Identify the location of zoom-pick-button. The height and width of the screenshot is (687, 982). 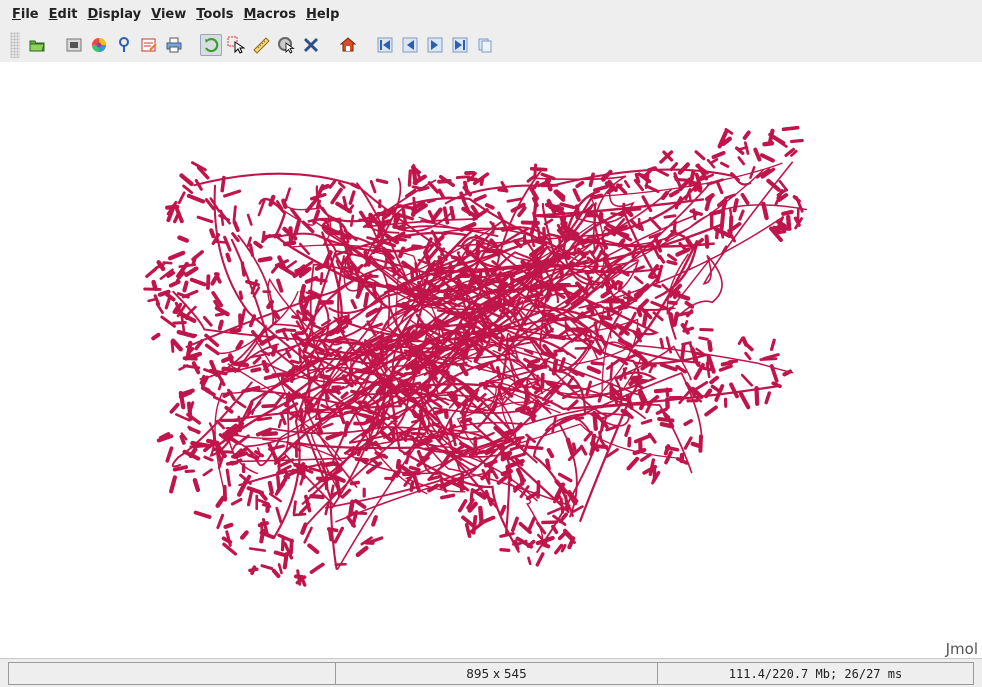
(286, 45).